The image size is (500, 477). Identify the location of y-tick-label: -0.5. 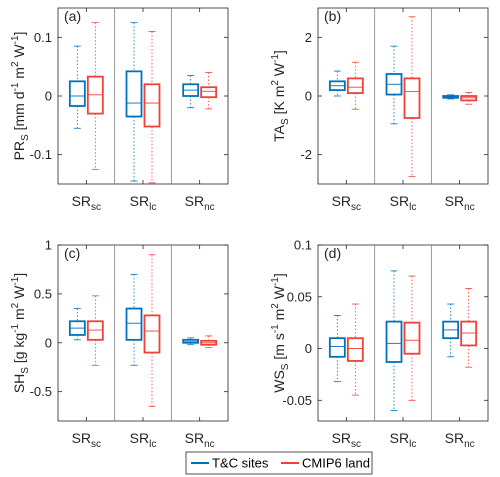
(41, 391).